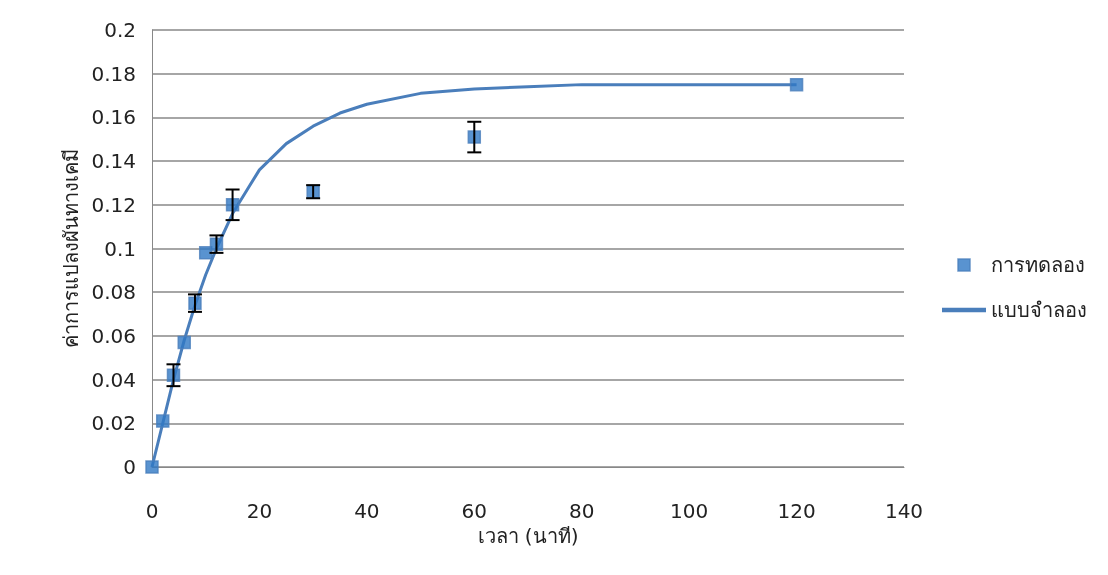 This screenshot has height=575, width=1108. I want to click on y-tick-label: 0.2, so click(120, 30).